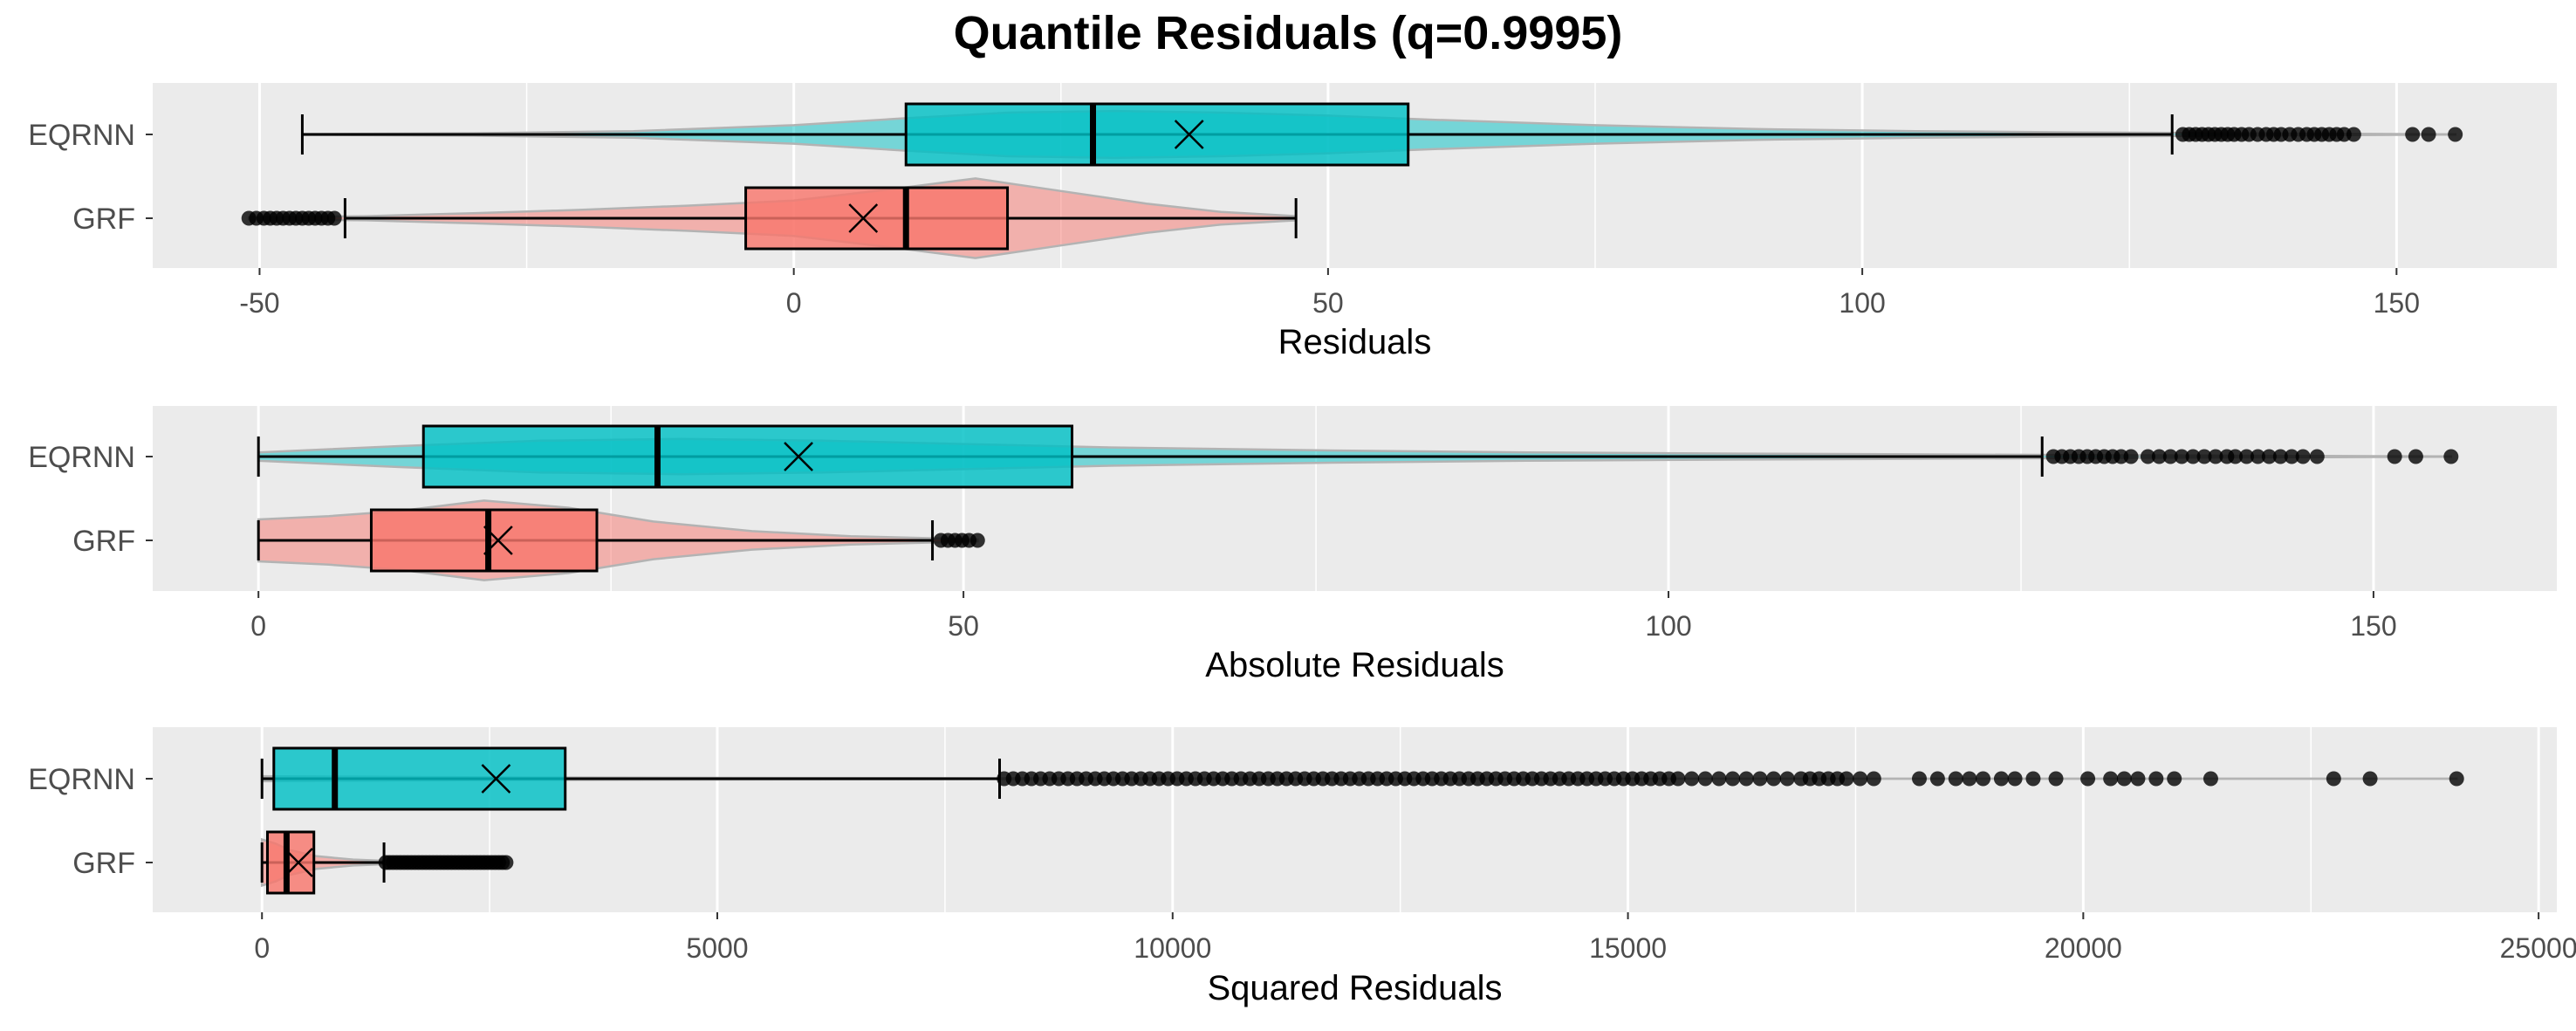 The width and height of the screenshot is (2576, 1031). What do you see at coordinates (1628, 948) in the screenshot?
I see `x-tick-label: 15000` at bounding box center [1628, 948].